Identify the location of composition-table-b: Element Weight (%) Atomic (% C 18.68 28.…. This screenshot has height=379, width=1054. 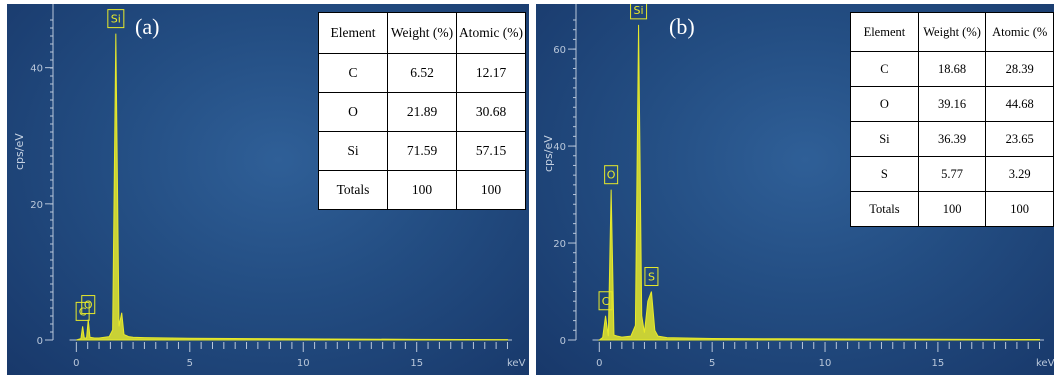
(952, 119).